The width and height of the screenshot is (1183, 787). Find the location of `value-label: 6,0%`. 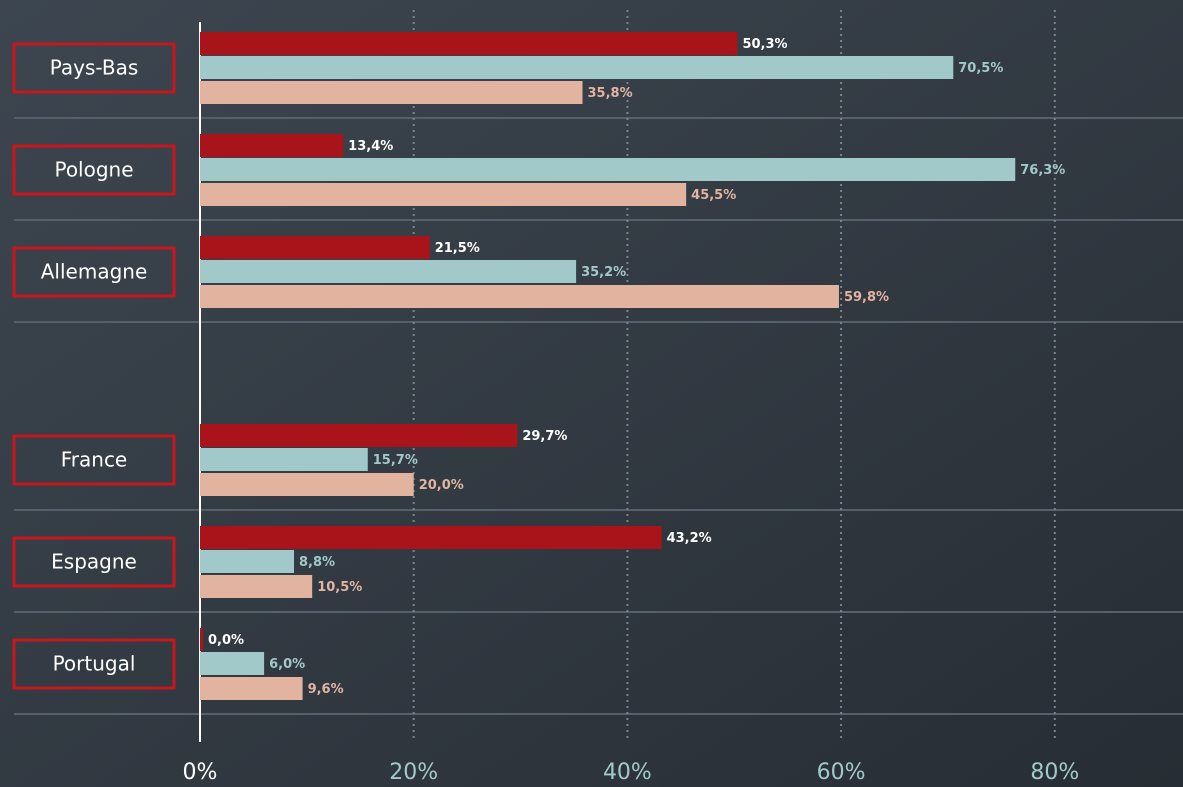

value-label: 6,0% is located at coordinates (287, 664).